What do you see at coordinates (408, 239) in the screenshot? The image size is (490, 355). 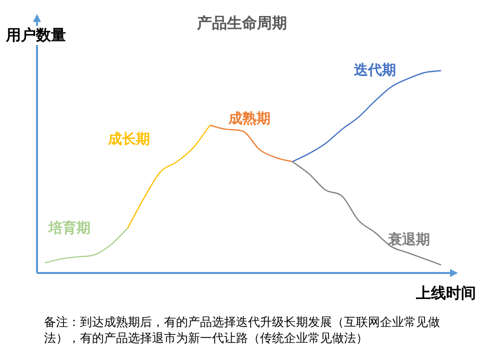 I see `series-label: 衰退期` at bounding box center [408, 239].